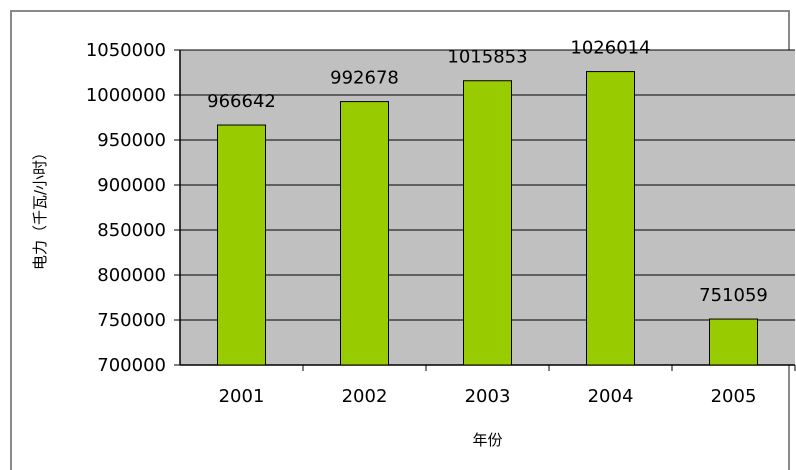 The width and height of the screenshot is (796, 470). I want to click on y-tick-label: 800000, so click(131, 275).